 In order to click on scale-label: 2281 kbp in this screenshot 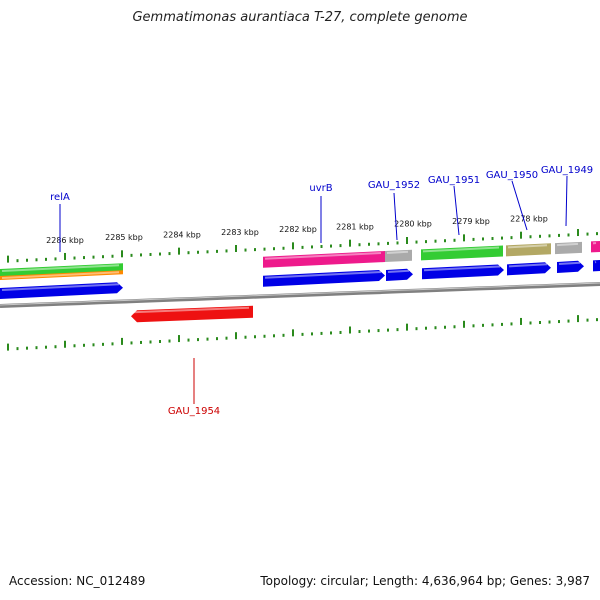, I will do `click(355, 226)`.